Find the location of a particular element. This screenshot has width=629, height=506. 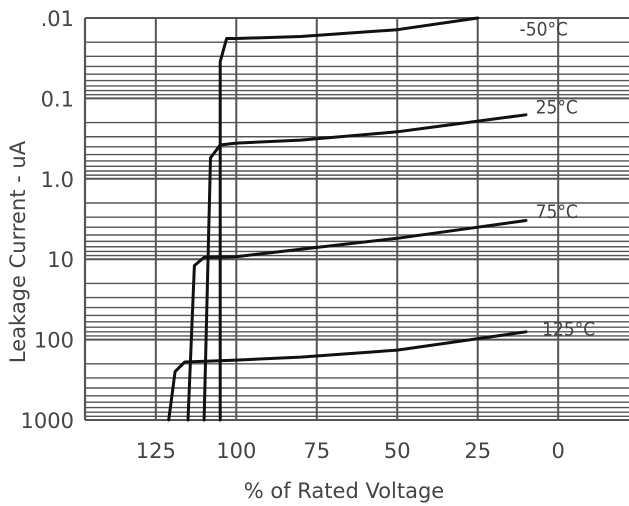

y-tick-label: 0.1 is located at coordinates (57, 99).